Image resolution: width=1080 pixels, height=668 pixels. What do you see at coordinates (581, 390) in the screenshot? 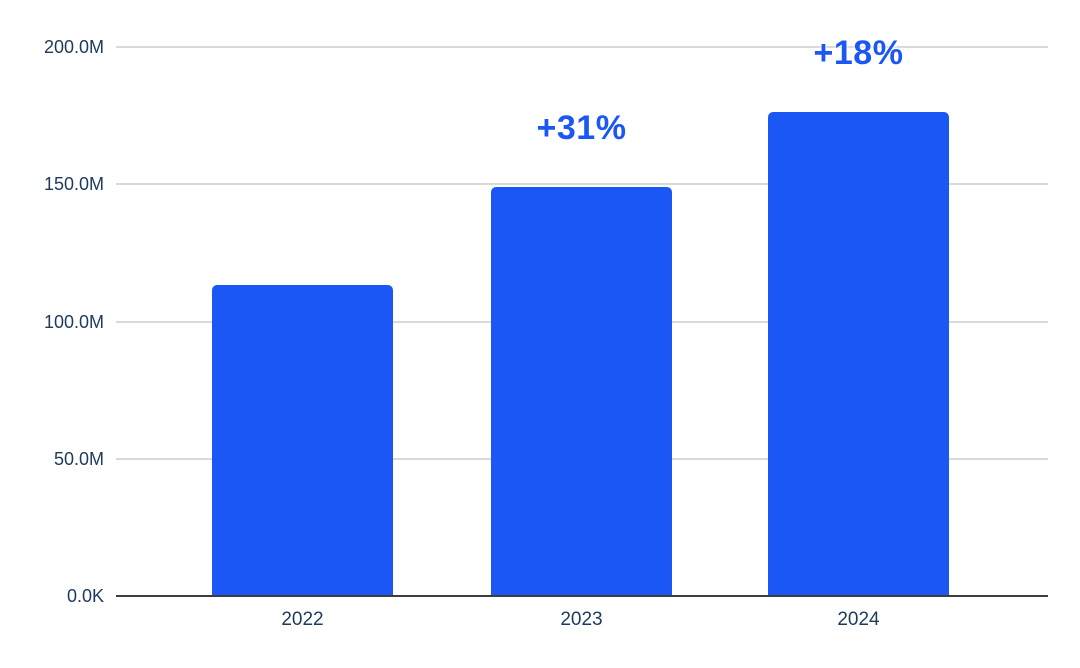
I see `bar-2023` at bounding box center [581, 390].